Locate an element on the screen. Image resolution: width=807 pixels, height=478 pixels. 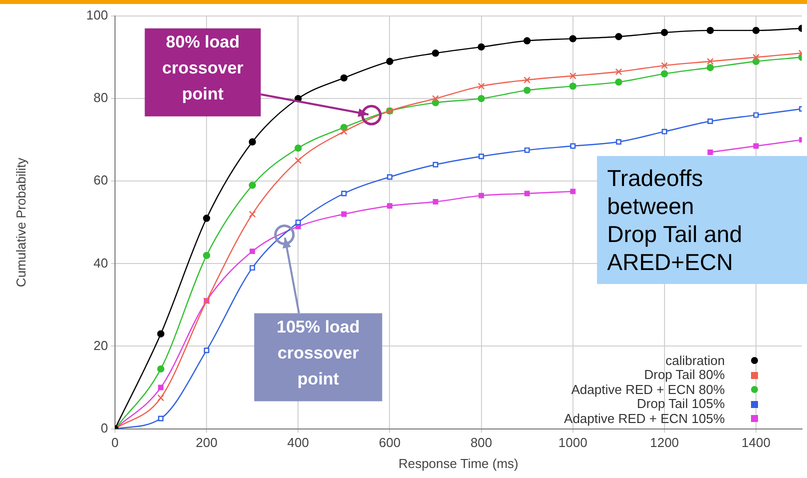
y-tick-label: 20 is located at coordinates (101, 345).